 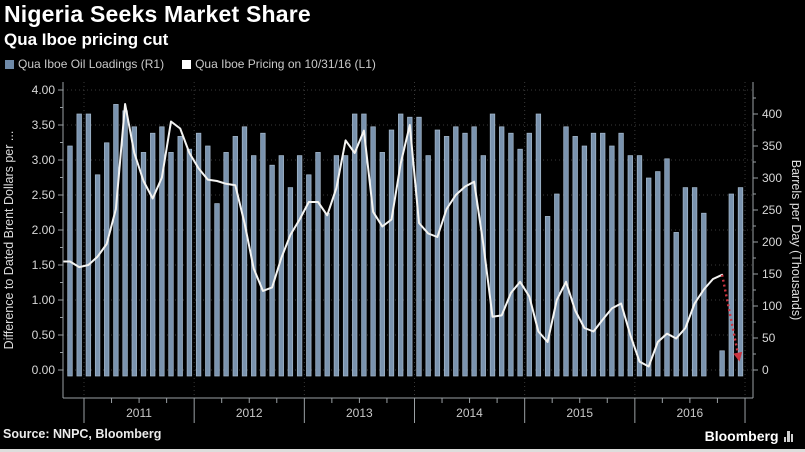 I want to click on svg-text: 0, so click(x=765, y=370).